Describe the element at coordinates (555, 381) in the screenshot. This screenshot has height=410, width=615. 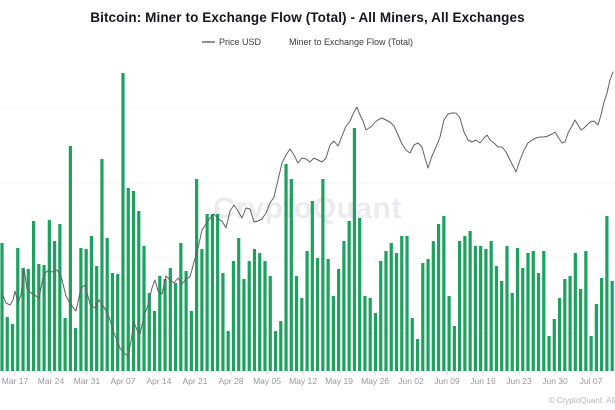
I see `svg-text: Jun 30` at that location.